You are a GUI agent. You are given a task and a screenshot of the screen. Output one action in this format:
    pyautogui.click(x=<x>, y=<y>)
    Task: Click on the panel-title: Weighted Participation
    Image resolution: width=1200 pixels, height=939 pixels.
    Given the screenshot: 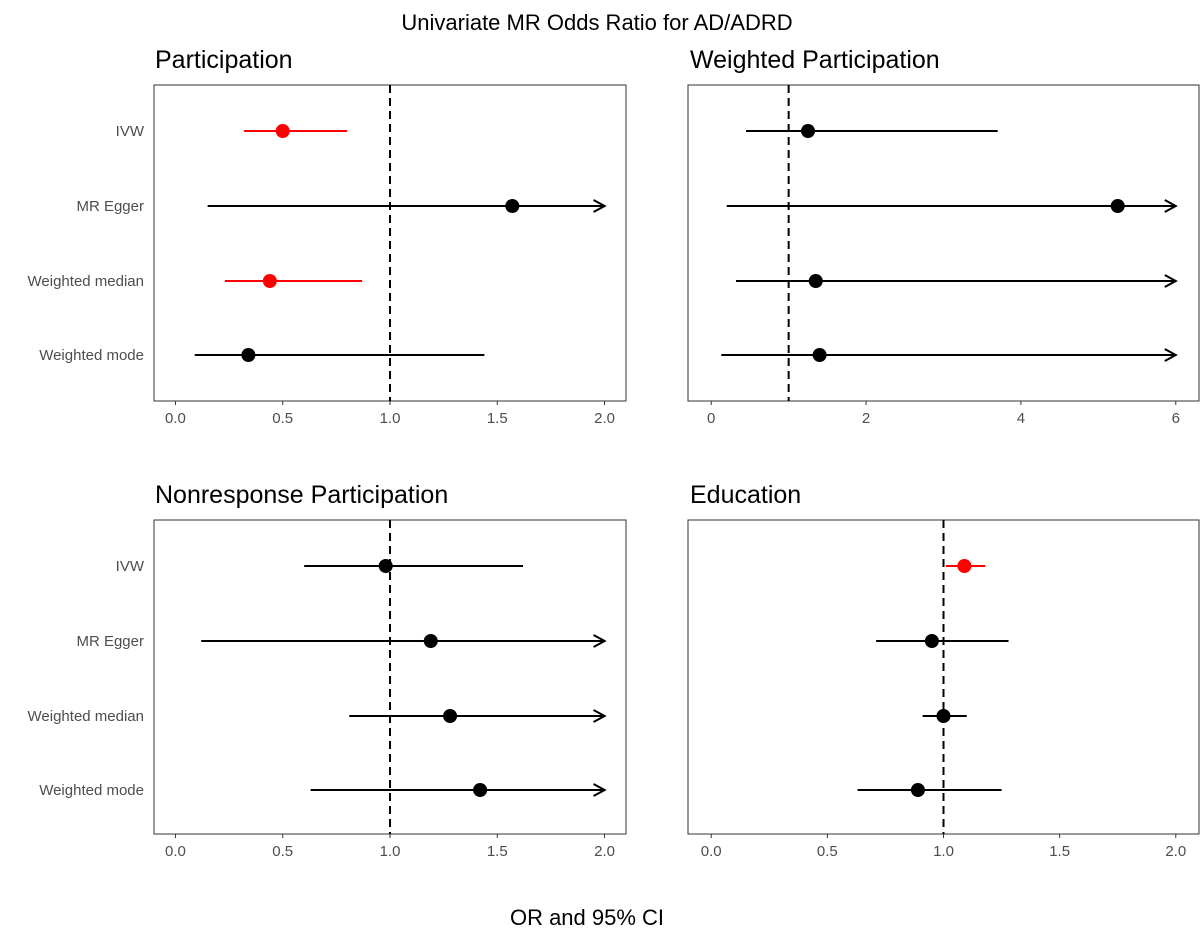 What is the action you would take?
    pyautogui.click(x=815, y=60)
    